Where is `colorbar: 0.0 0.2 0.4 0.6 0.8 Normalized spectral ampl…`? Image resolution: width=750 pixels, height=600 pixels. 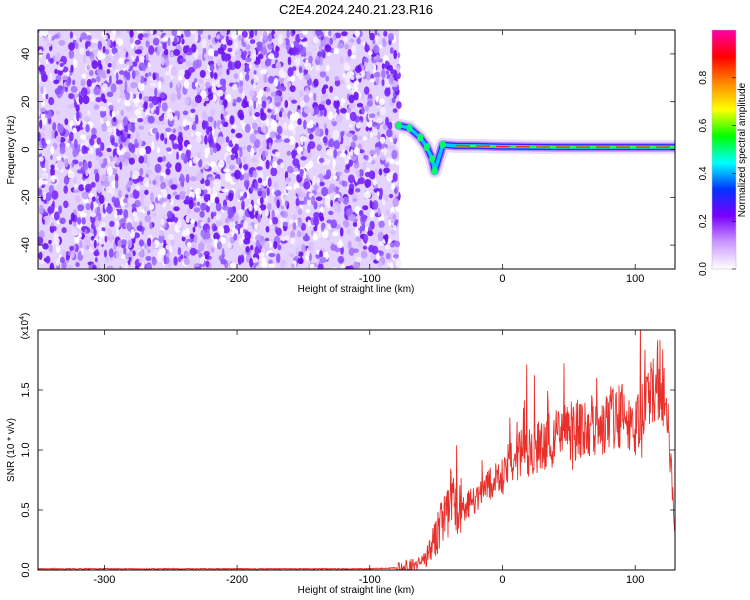 colorbar: 0.0 0.2 0.4 0.6 0.8 Normalized spectral ampl… is located at coordinates (723, 152).